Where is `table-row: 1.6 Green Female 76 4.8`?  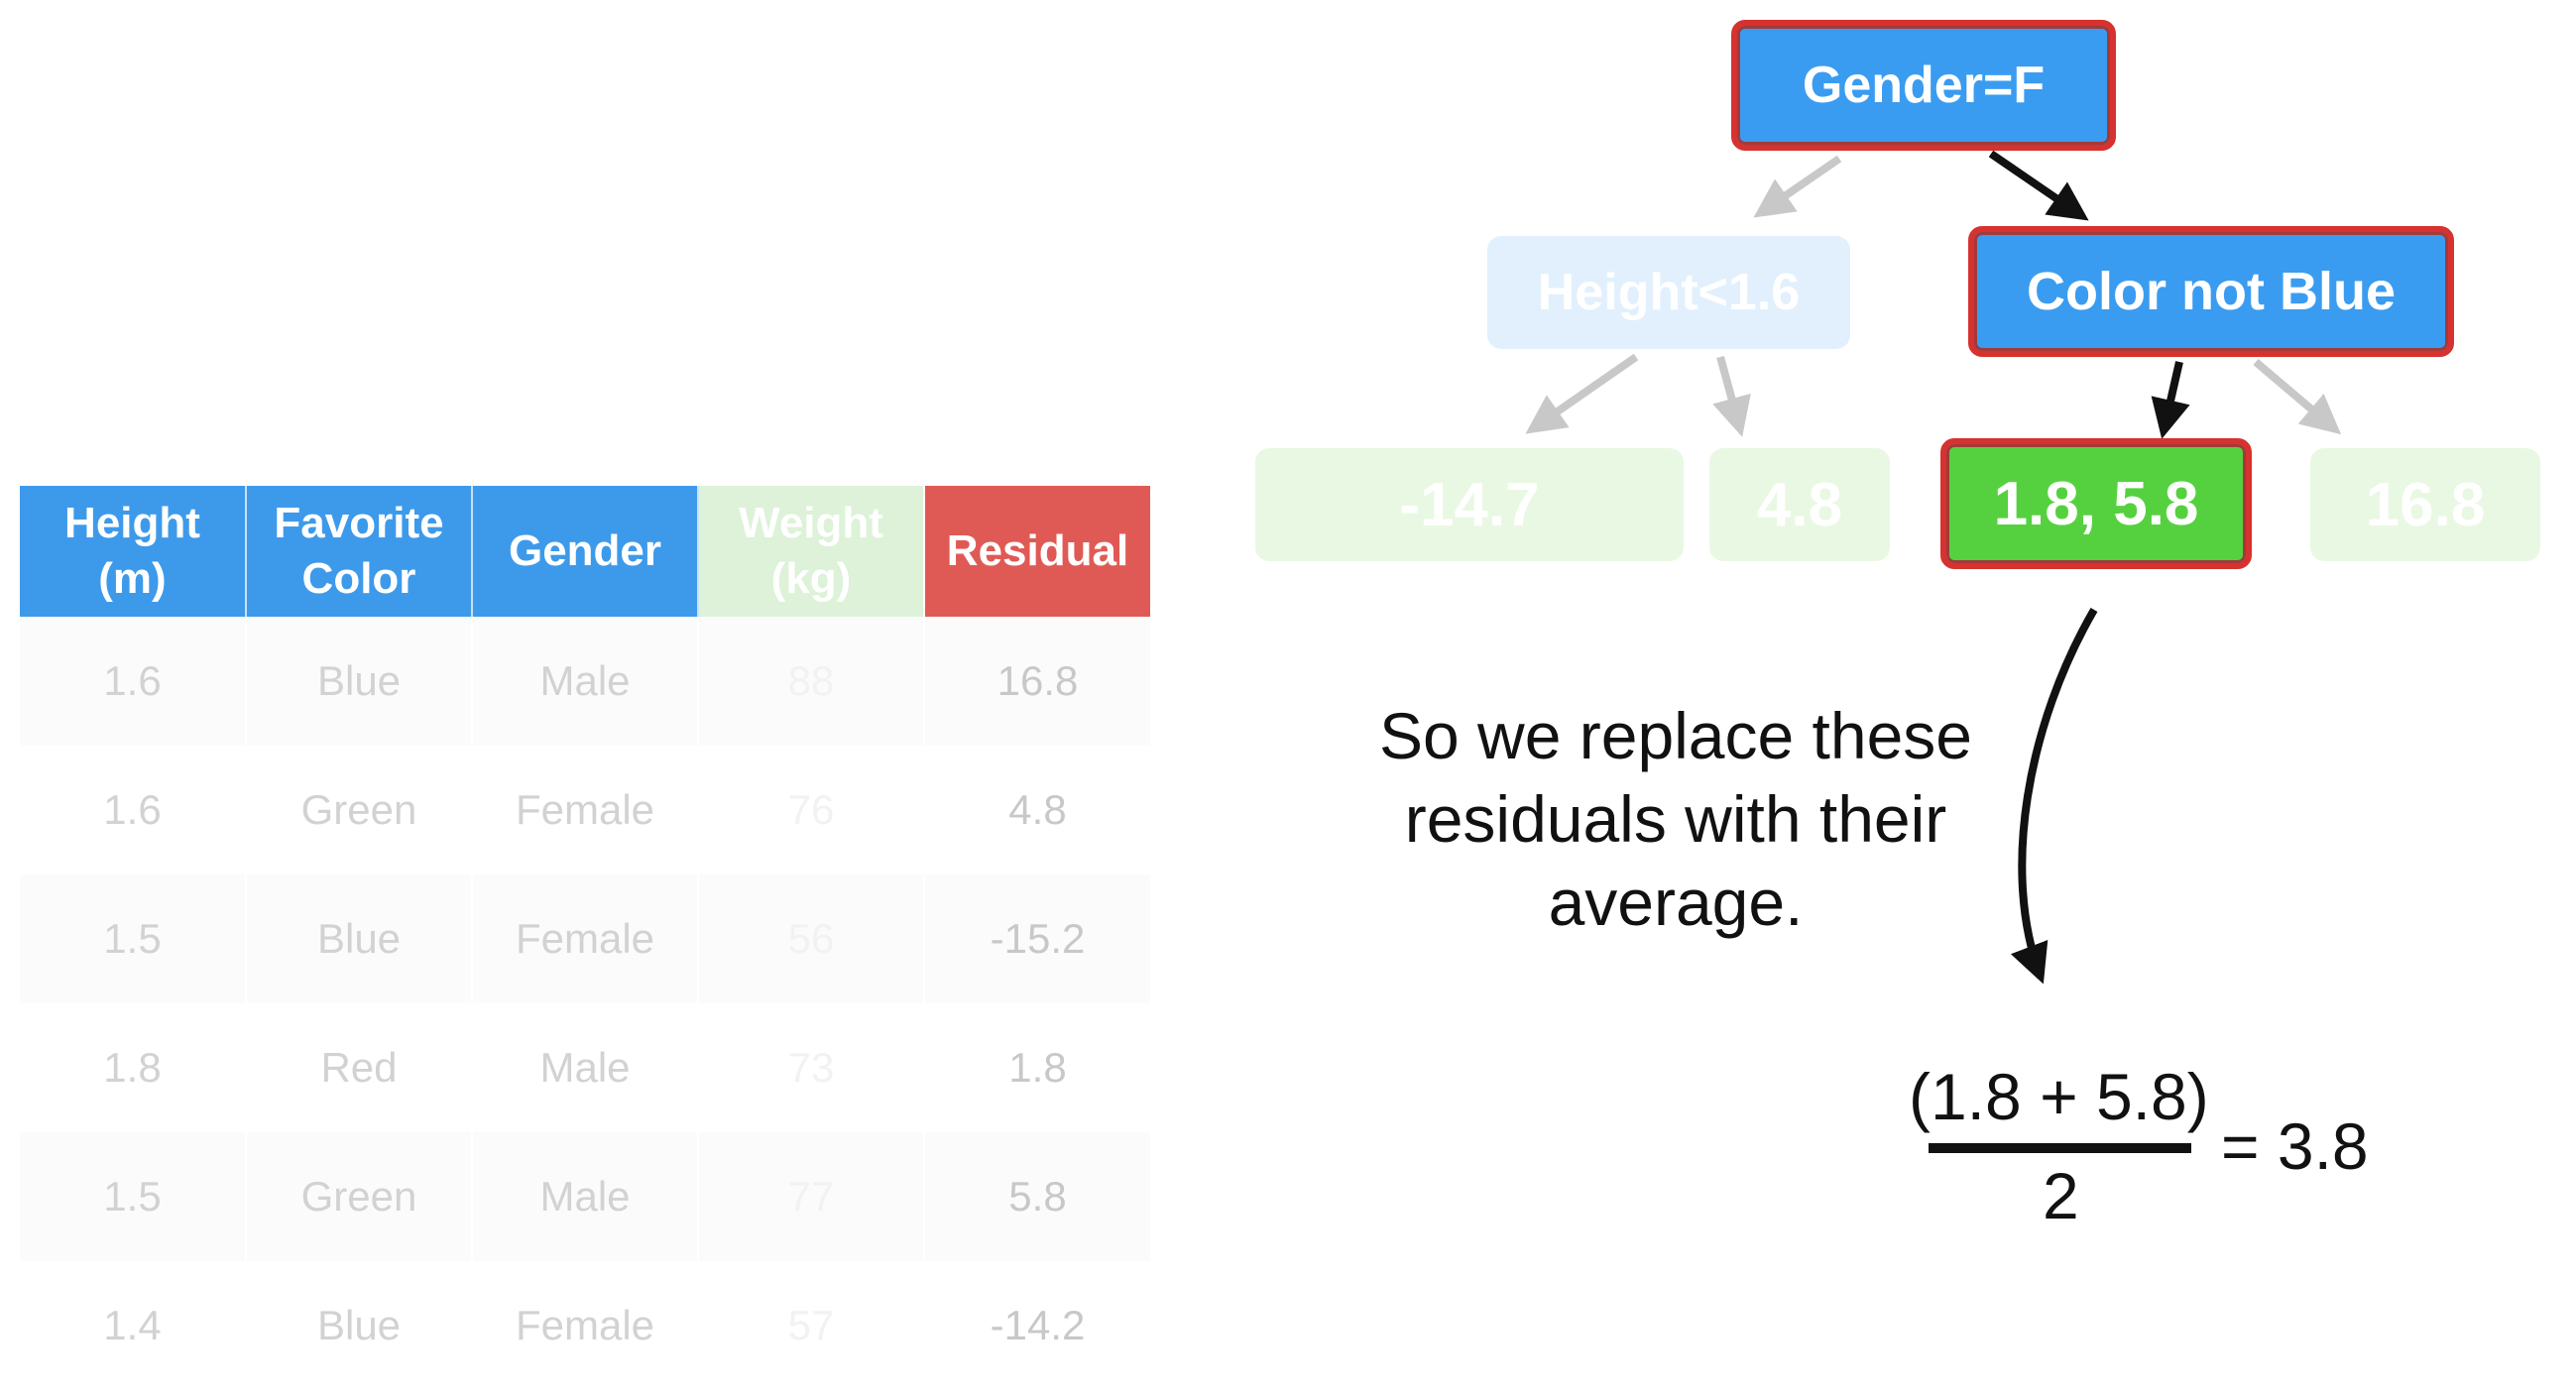
table-row: 1.6 Green Female 76 4.8 is located at coordinates (585, 810).